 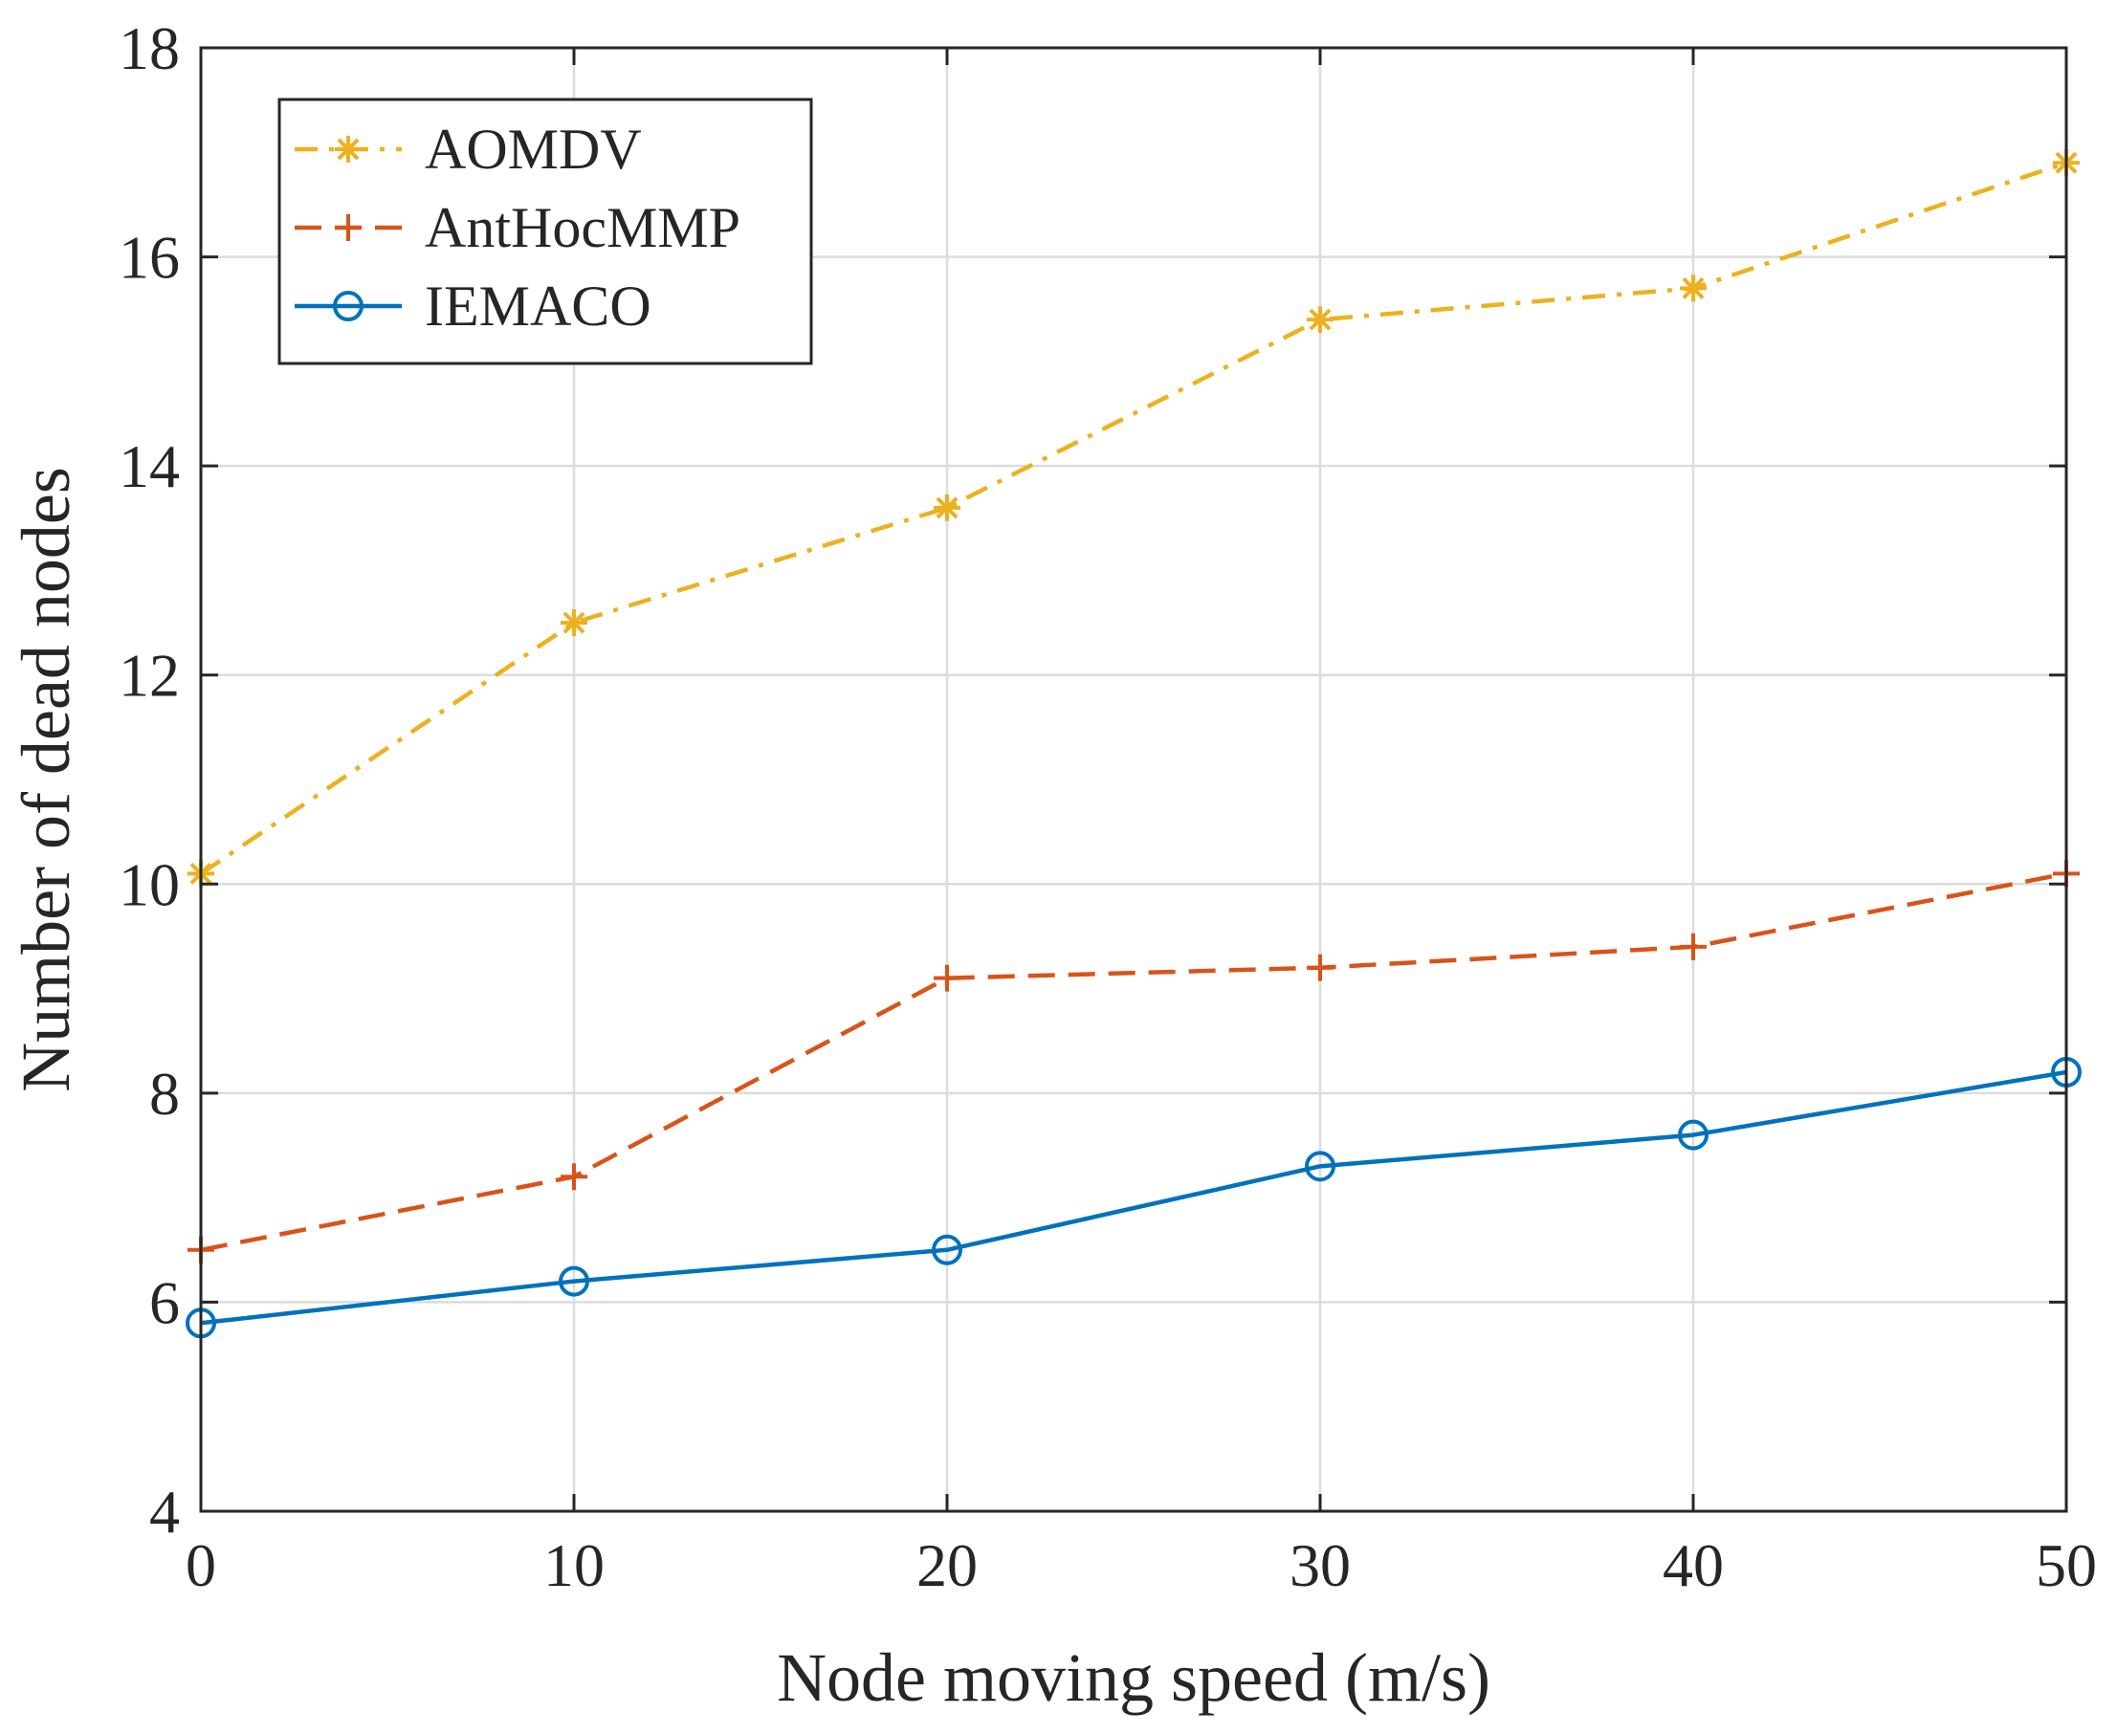 I want to click on series-line-iemaco, so click(x=1133, y=1197).